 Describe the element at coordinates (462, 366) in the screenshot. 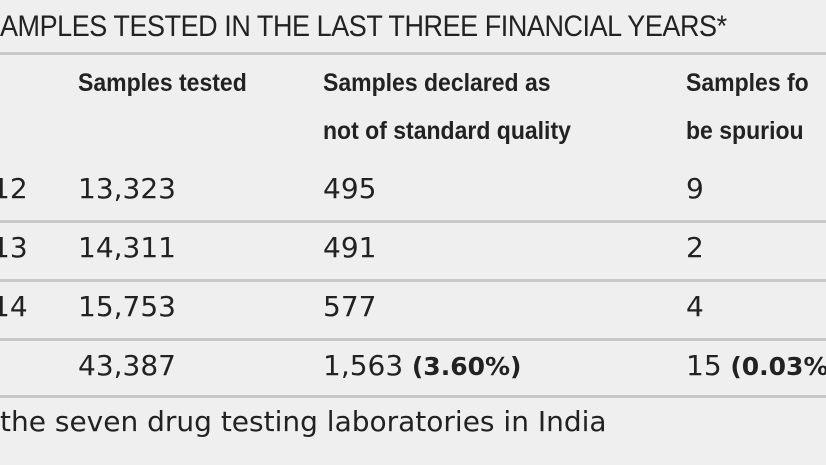

I see `total-share: (3.60%)` at that location.